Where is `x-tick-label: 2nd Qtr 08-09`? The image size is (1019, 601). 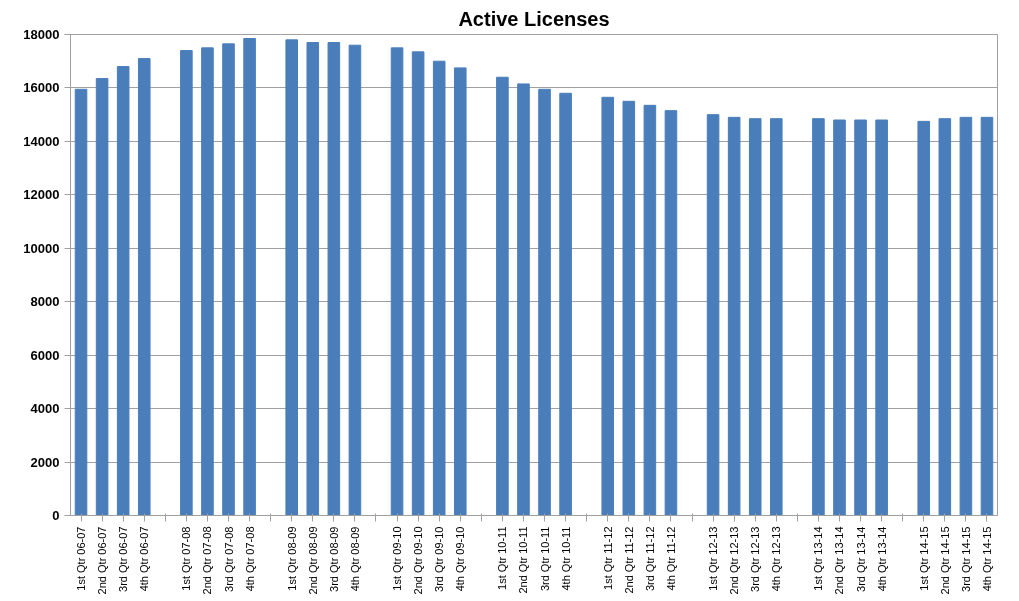 x-tick-label: 2nd Qtr 08-09 is located at coordinates (312, 560).